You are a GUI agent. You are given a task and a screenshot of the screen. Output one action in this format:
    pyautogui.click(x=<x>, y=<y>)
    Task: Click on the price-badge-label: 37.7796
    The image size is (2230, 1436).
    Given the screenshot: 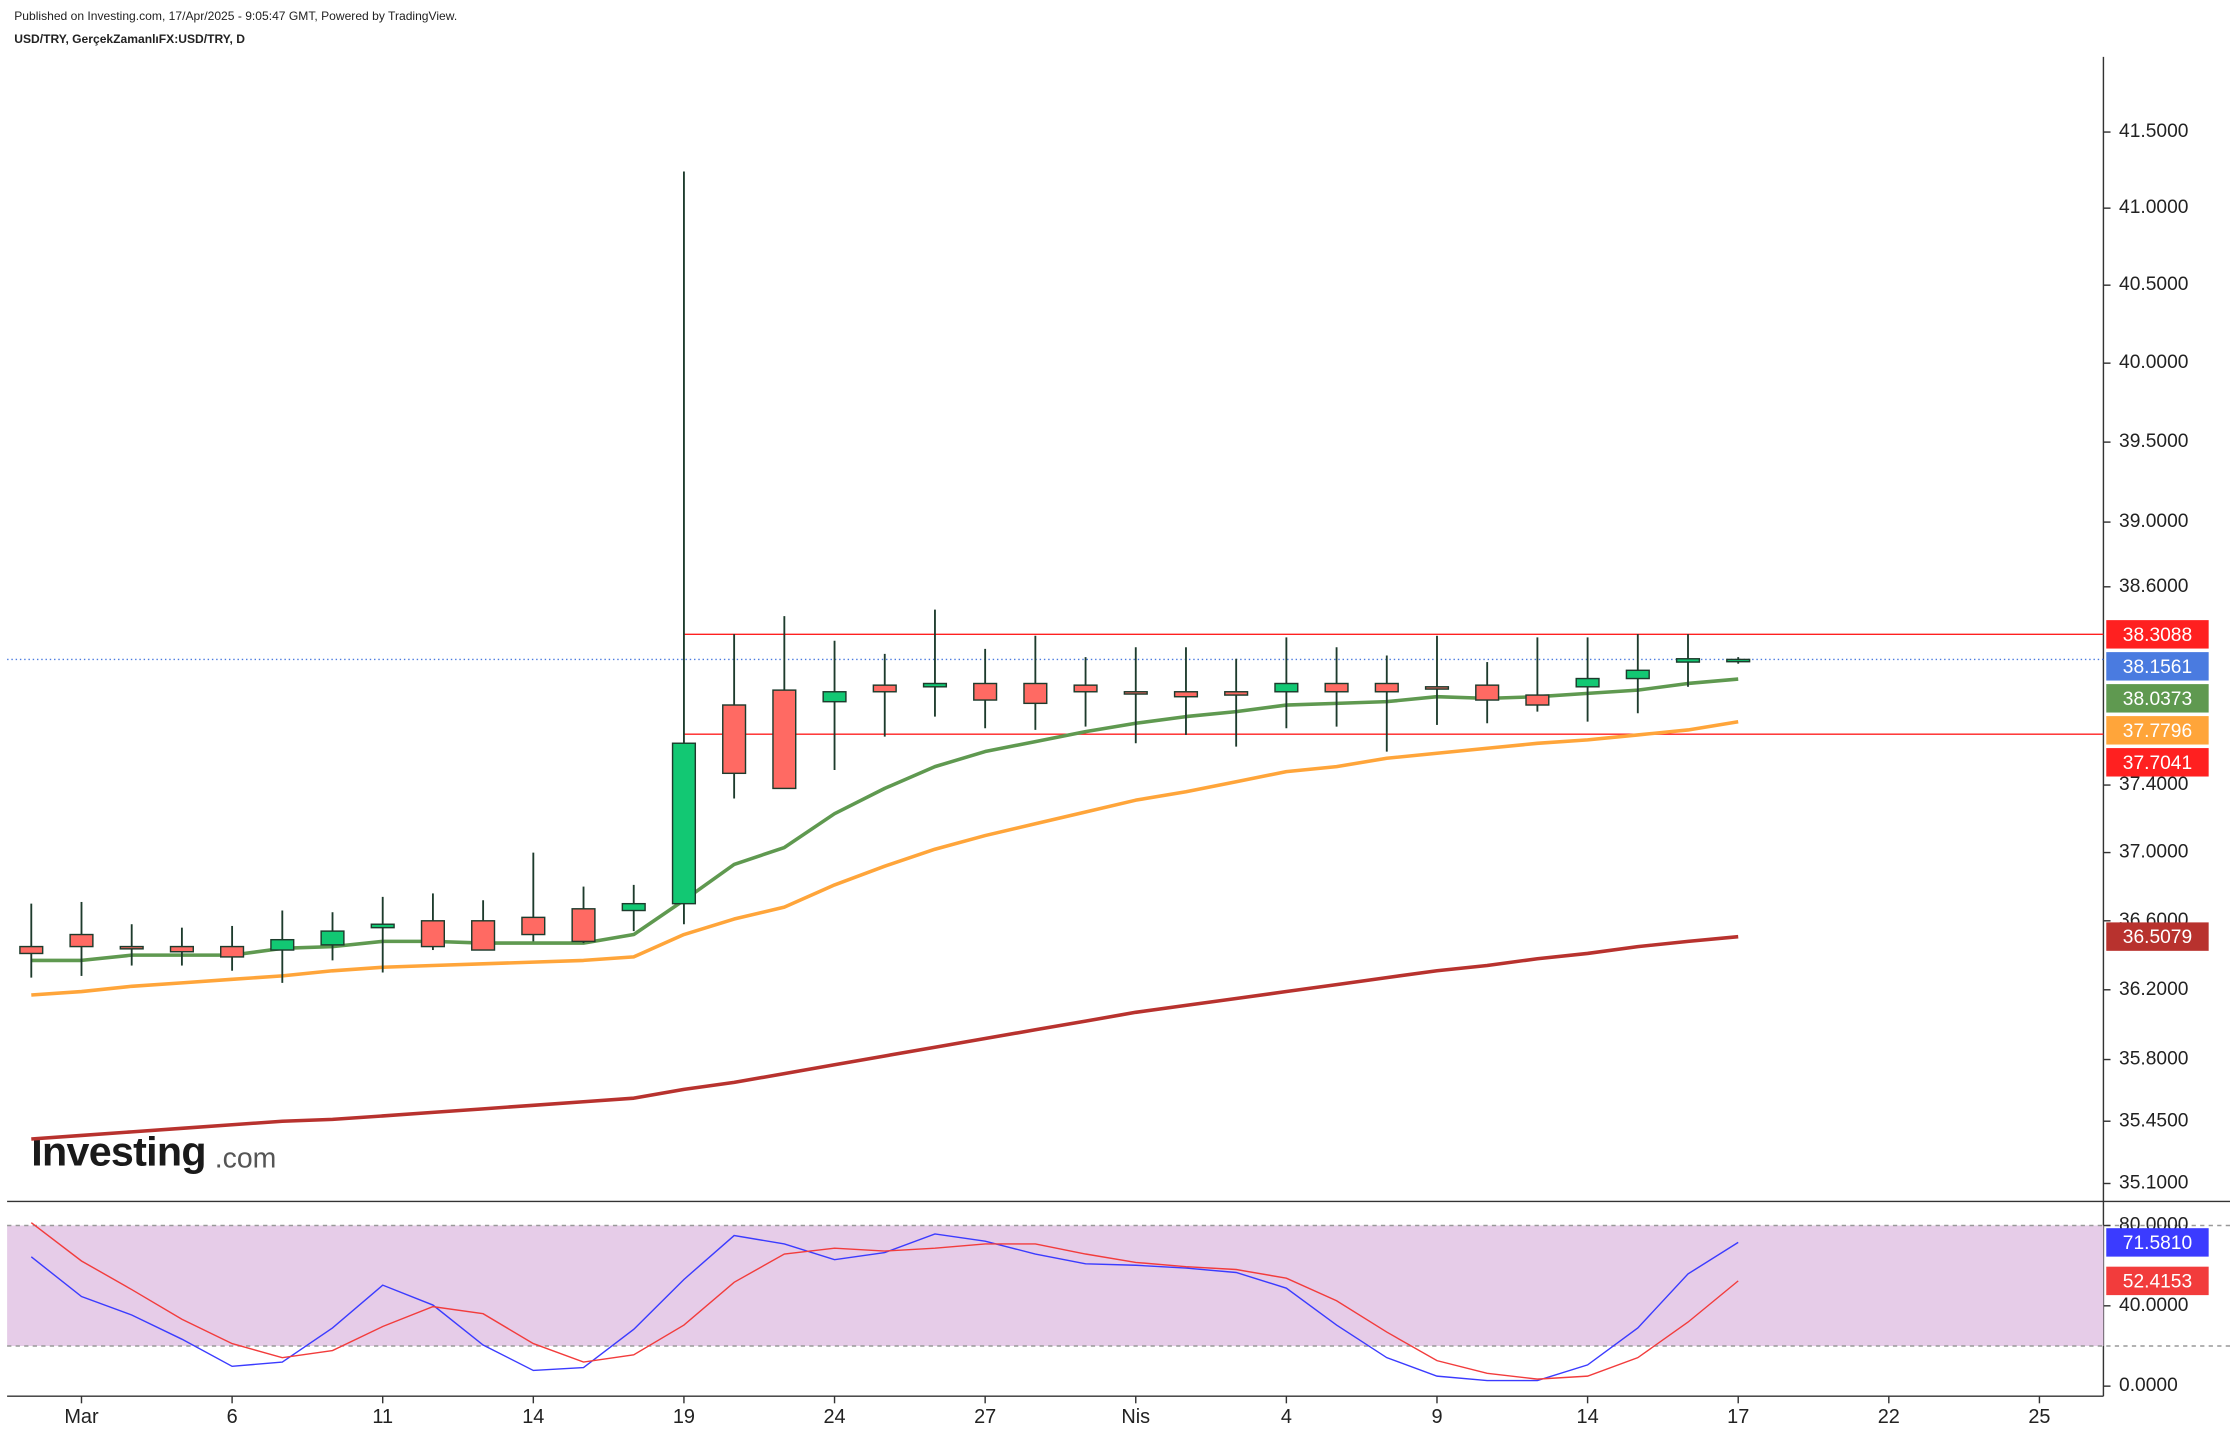 What is the action you would take?
    pyautogui.click(x=2157, y=731)
    